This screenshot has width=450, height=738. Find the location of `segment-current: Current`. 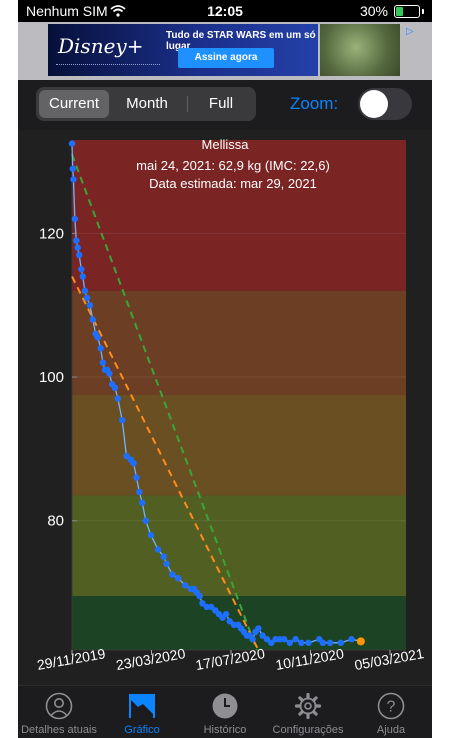

segment-current: Current is located at coordinates (74, 104).